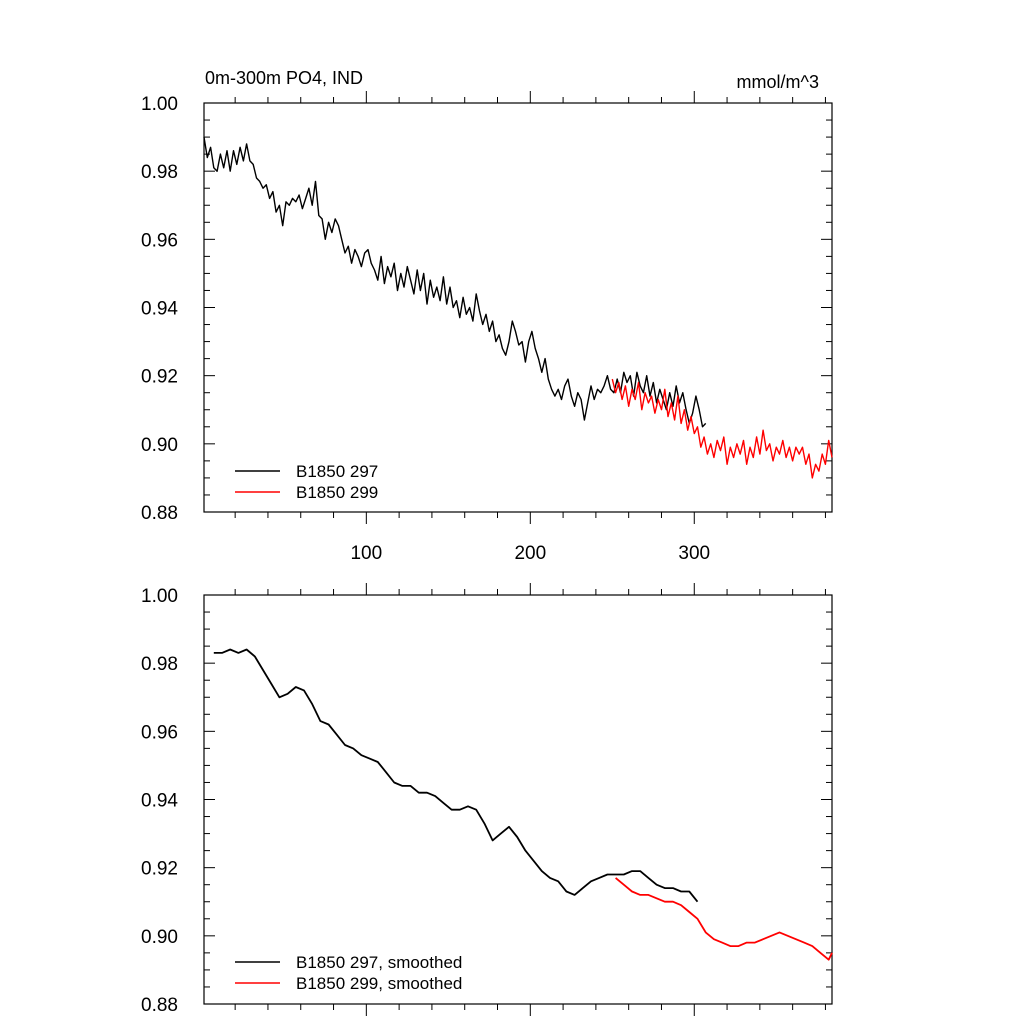 Image resolution: width=1024 pixels, height=1024 pixels. Describe the element at coordinates (379, 983) in the screenshot. I see `legend-label: B1850 299, smoothed` at that location.